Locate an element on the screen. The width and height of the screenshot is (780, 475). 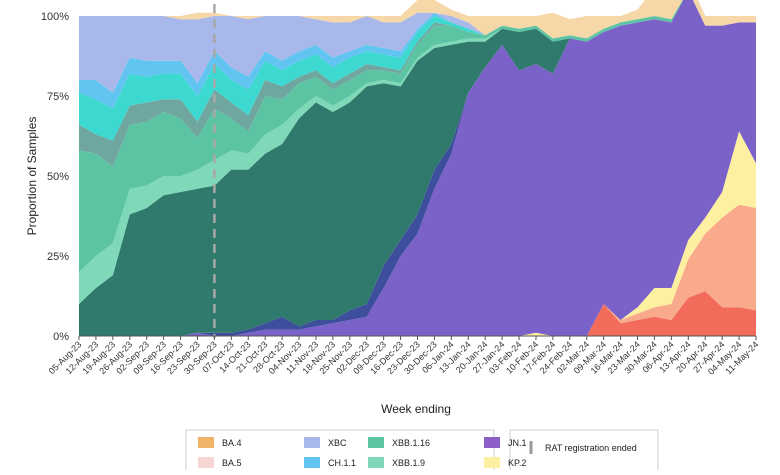
legend-label-xbb-1-16: XBB.1.16 is located at coordinates (411, 443).